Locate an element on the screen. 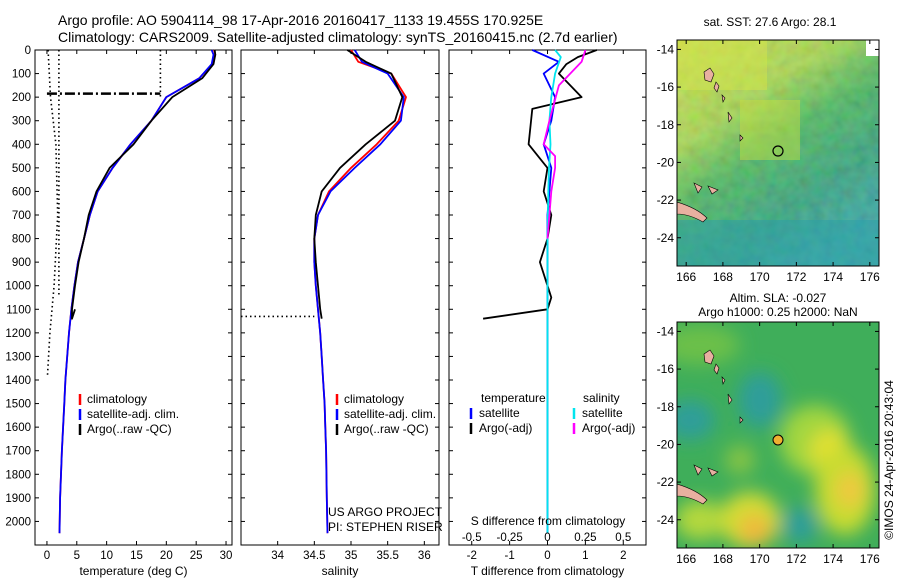 The width and height of the screenshot is (900, 580). y-tick-label: 1400 is located at coordinates (18, 381).